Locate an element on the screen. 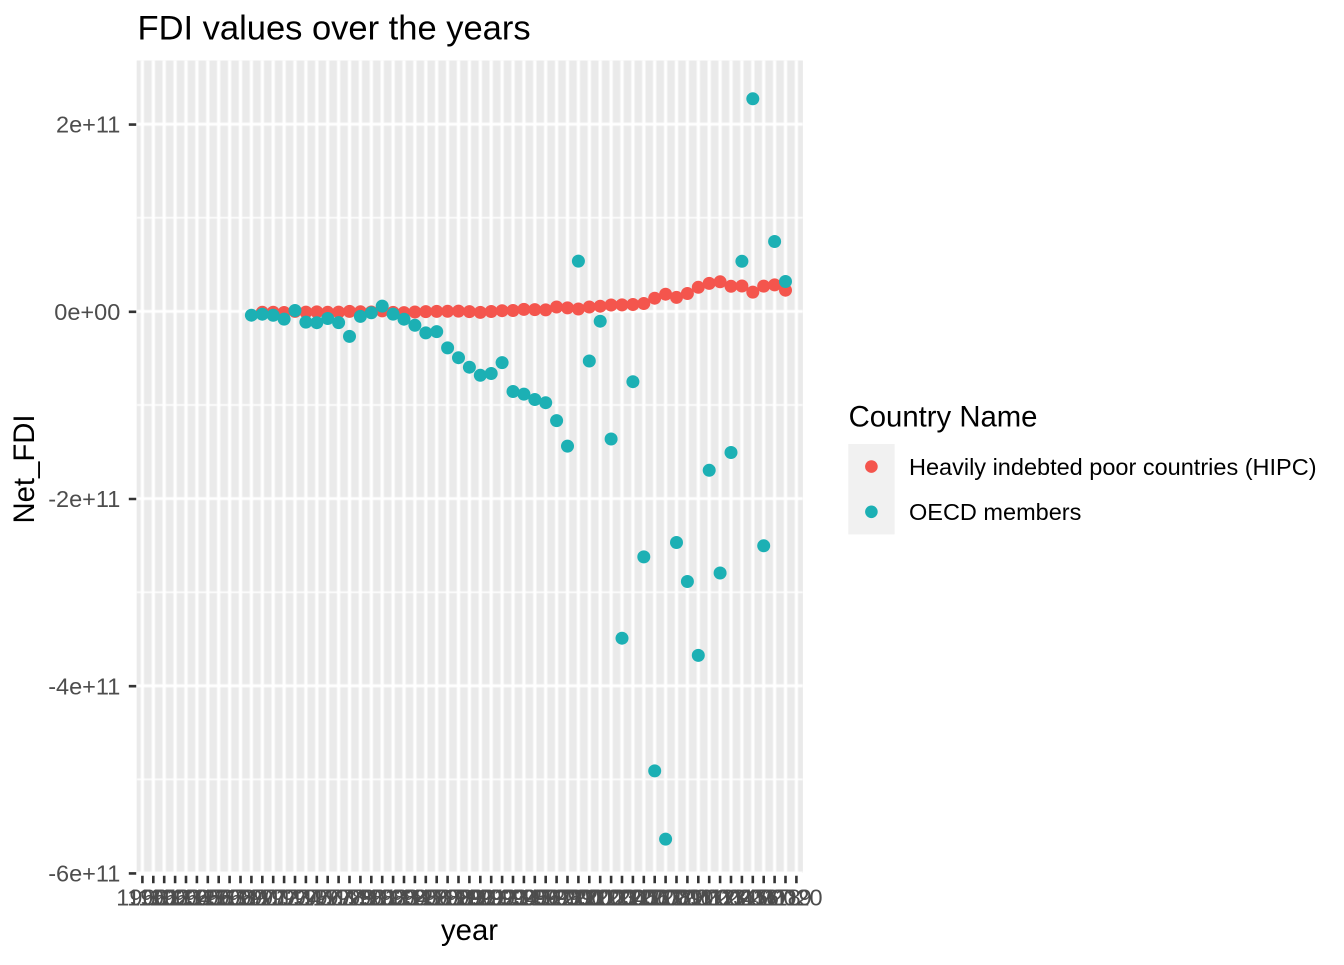  svg-text: -2e+11 is located at coordinates (84, 499).